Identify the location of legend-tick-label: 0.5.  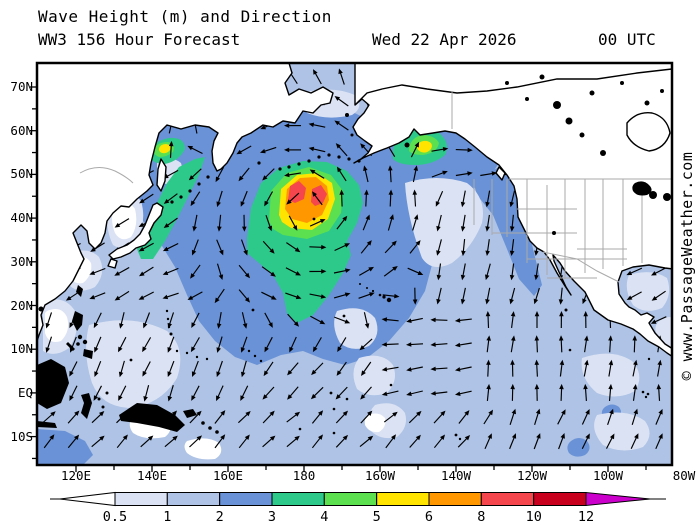
(115, 517).